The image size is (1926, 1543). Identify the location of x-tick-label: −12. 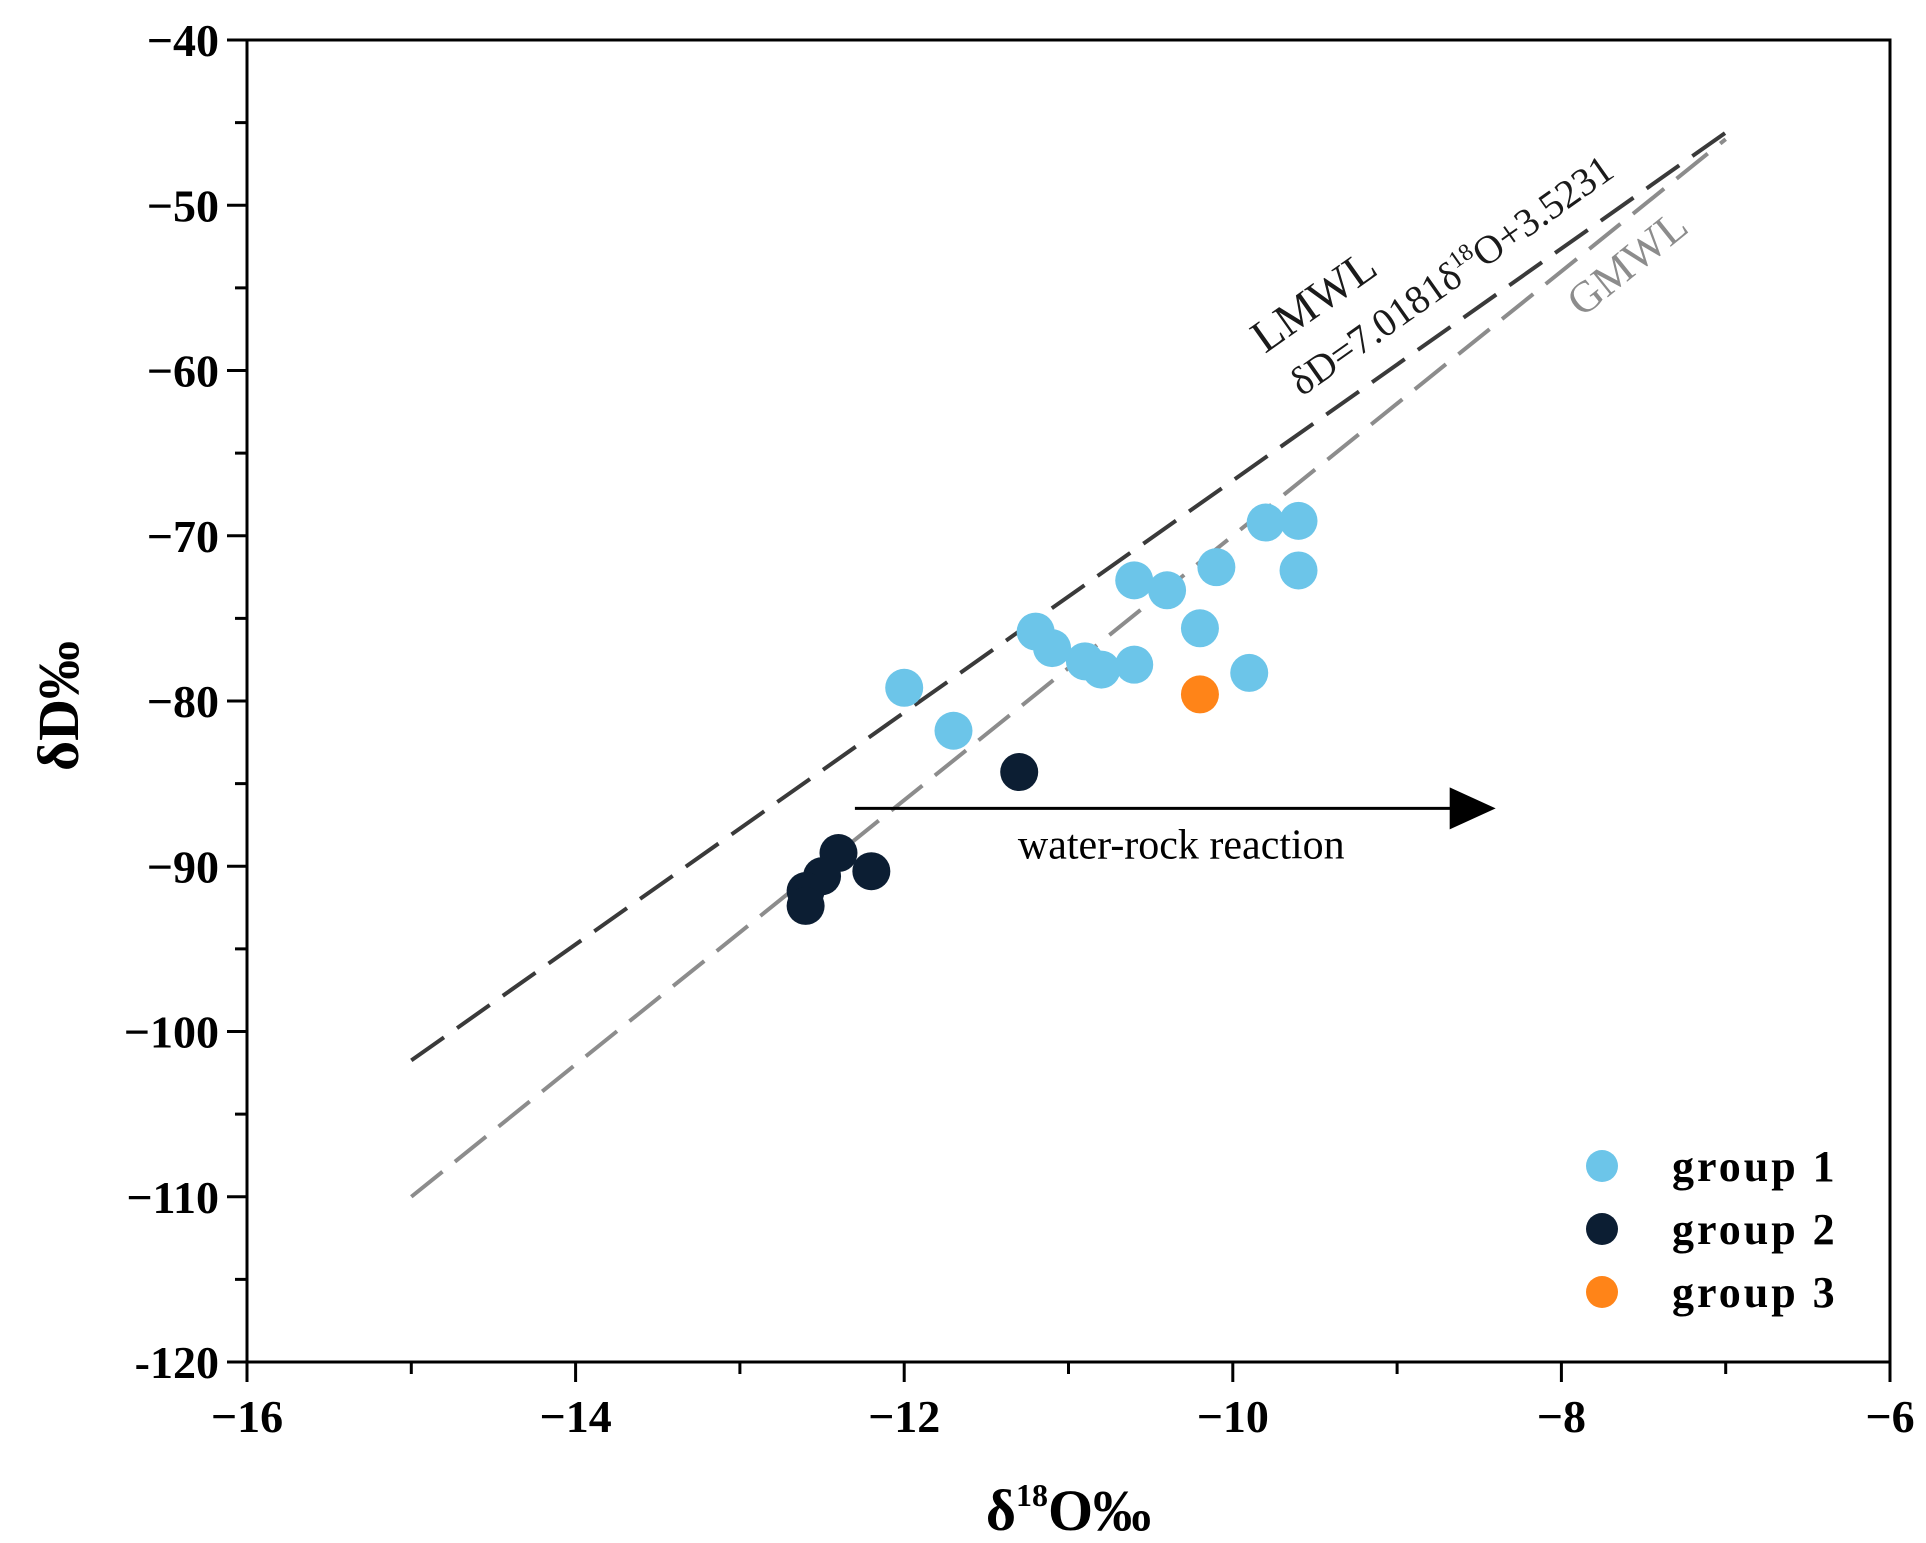
(904, 1416).